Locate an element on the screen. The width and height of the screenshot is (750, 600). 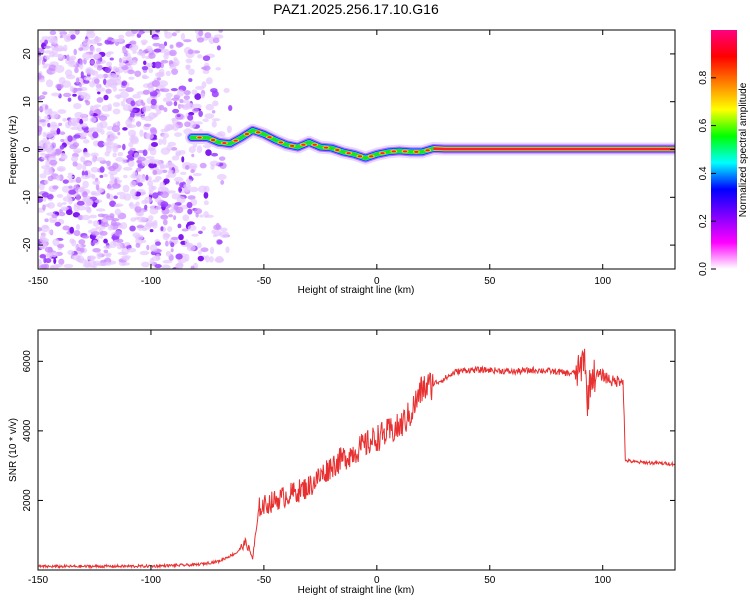
y-tick-label: 0 is located at coordinates (27, 149).